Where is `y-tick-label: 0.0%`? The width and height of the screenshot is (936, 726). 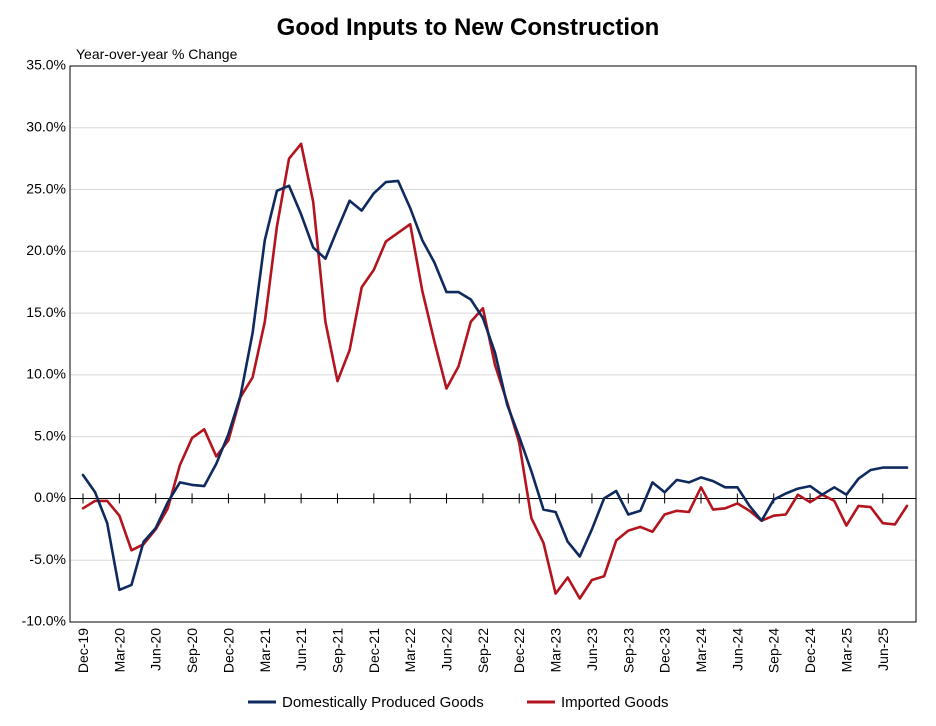
y-tick-label: 0.0% is located at coordinates (50, 497).